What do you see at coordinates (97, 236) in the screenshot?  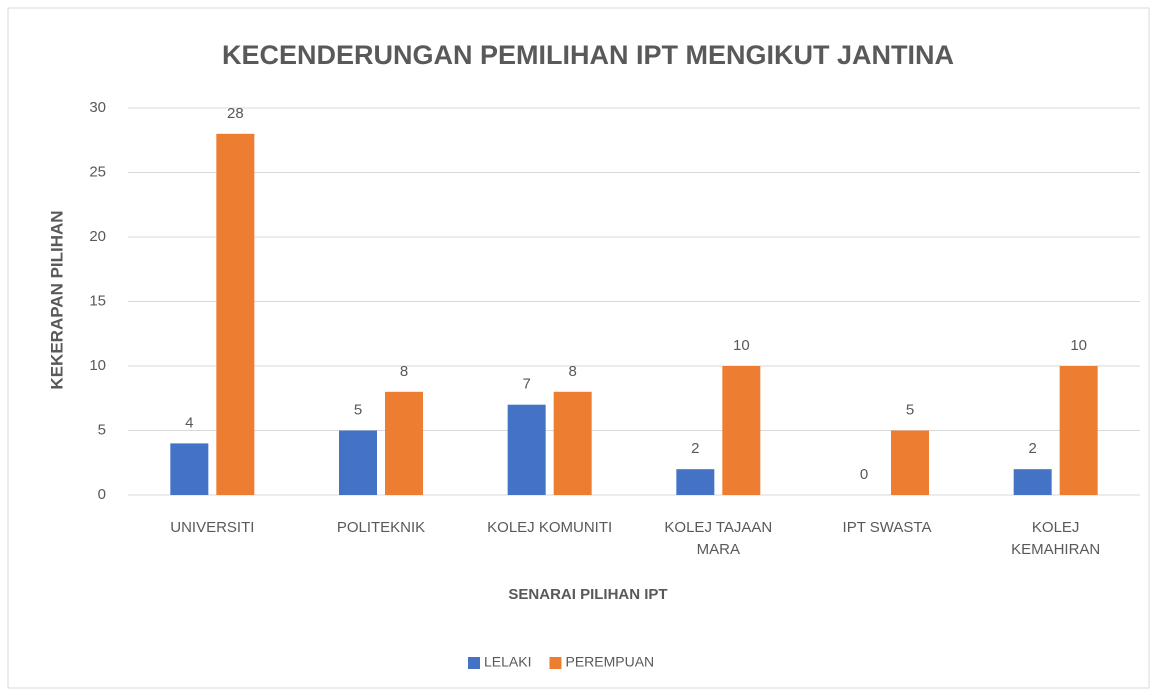 I see `y-tick-label: 20` at bounding box center [97, 236].